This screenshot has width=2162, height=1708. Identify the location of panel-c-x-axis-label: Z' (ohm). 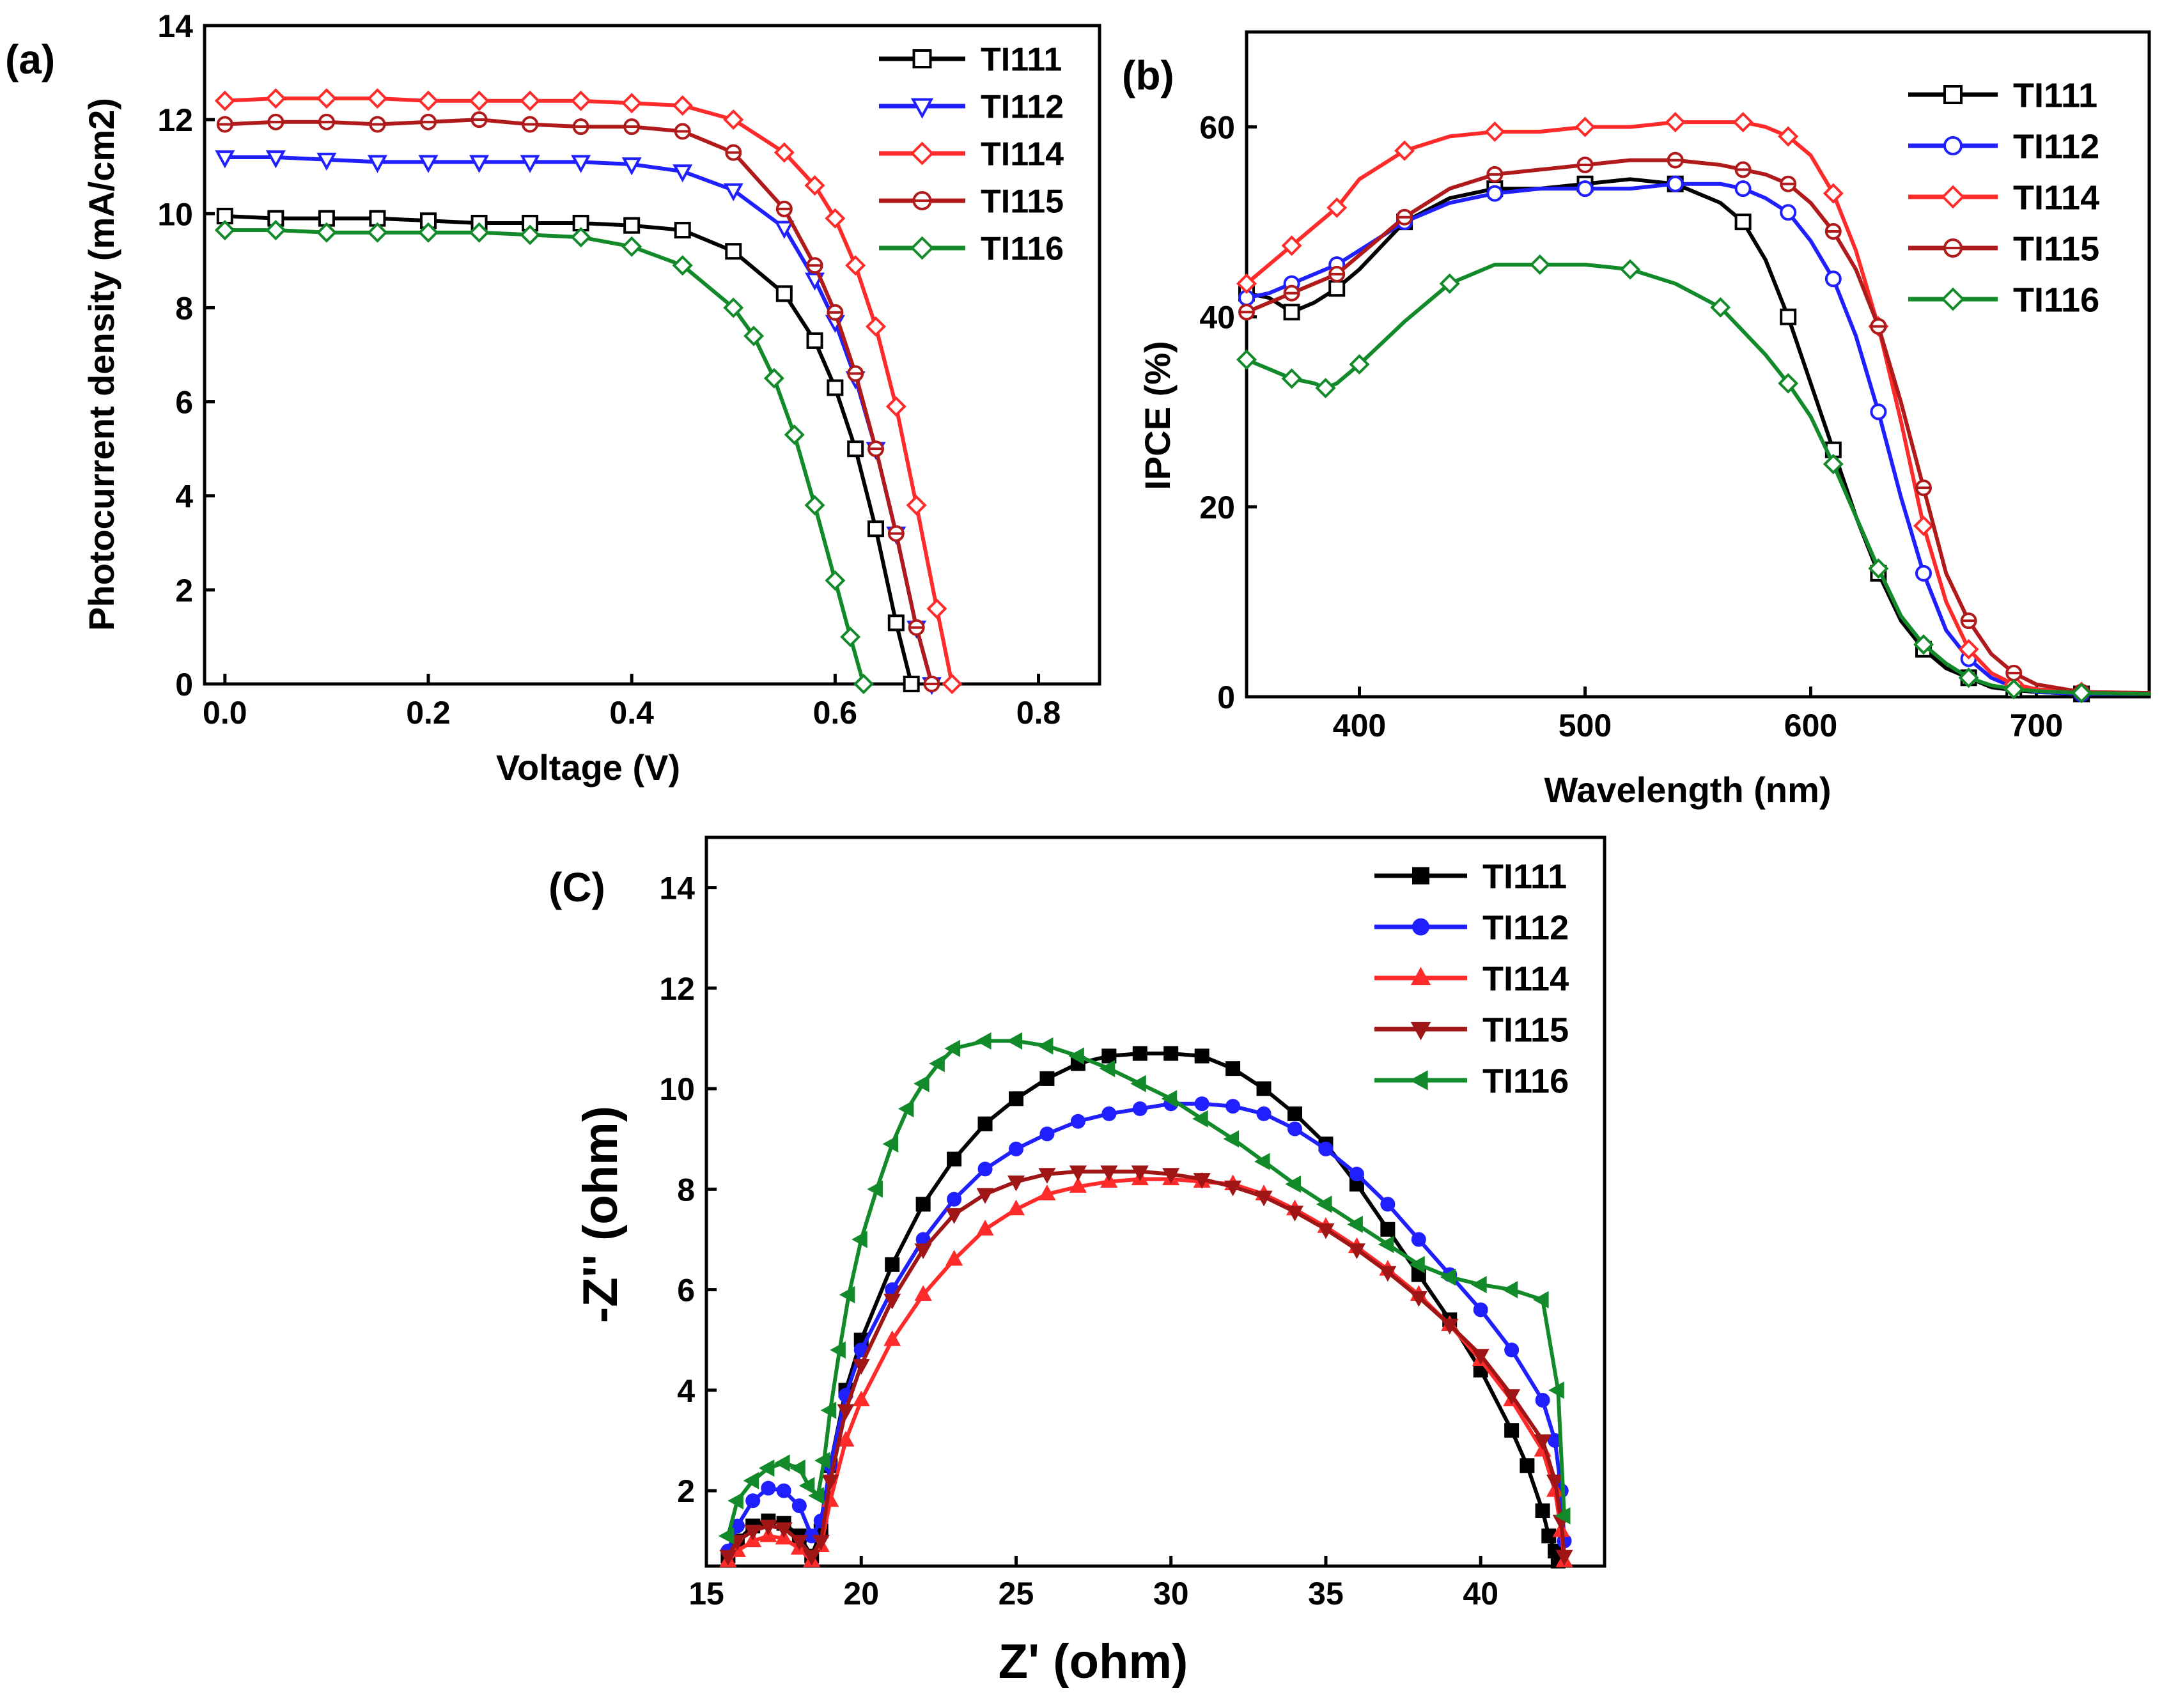
(1093, 1661).